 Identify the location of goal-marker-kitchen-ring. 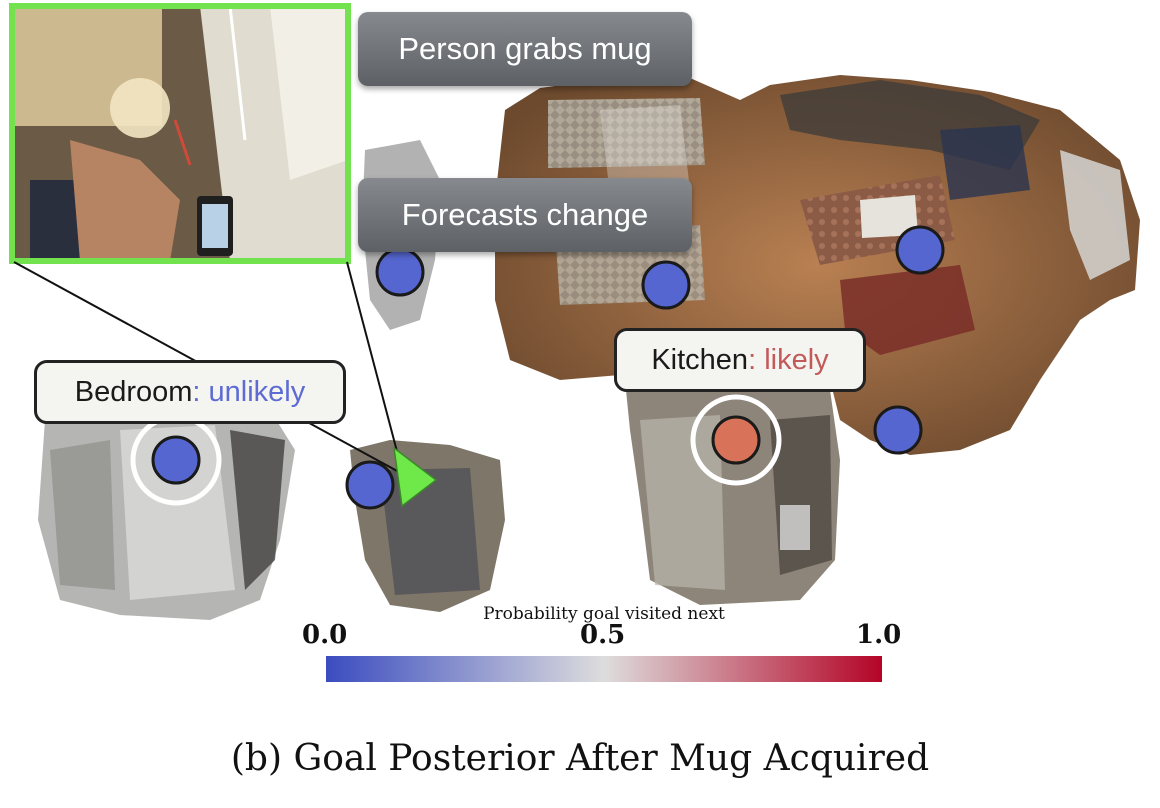
(736, 440).